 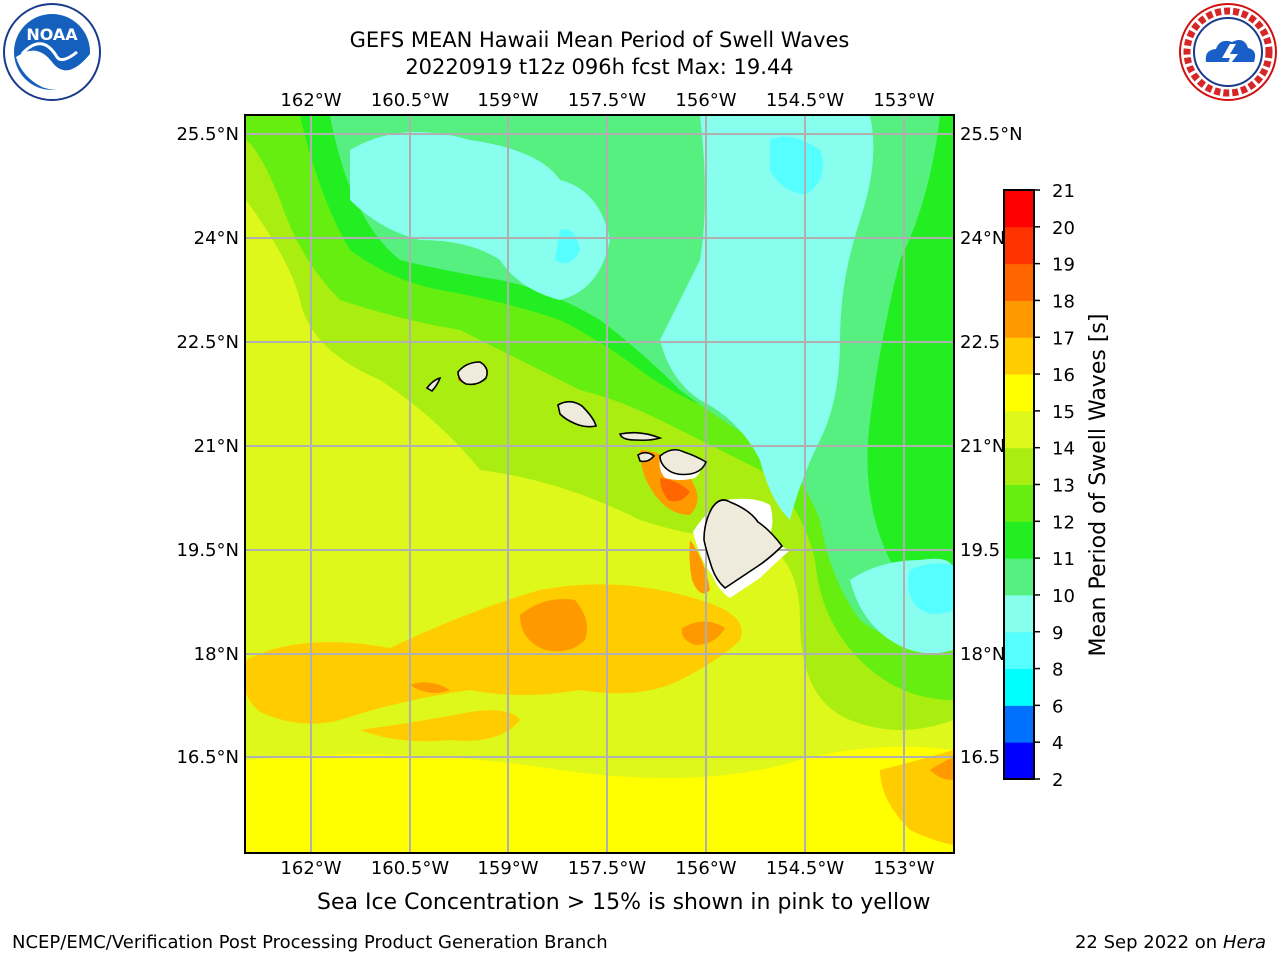 What do you see at coordinates (310, 868) in the screenshot?
I see `lon-label-bottom-1: 162°W` at bounding box center [310, 868].